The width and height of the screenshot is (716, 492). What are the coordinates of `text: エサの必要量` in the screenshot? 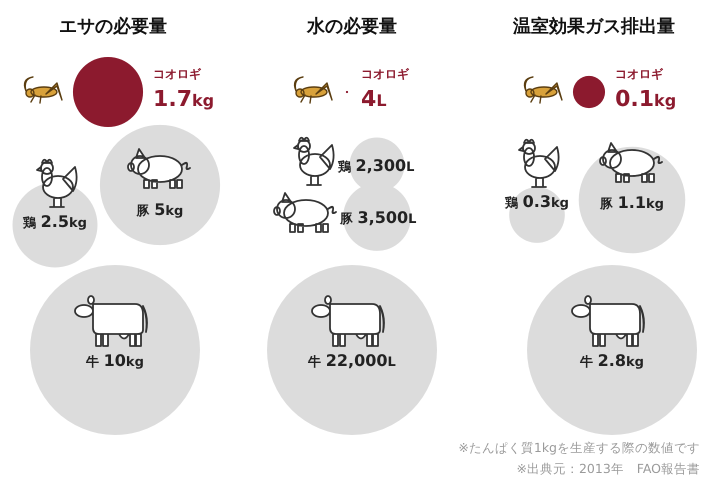 It's located at (113, 26).